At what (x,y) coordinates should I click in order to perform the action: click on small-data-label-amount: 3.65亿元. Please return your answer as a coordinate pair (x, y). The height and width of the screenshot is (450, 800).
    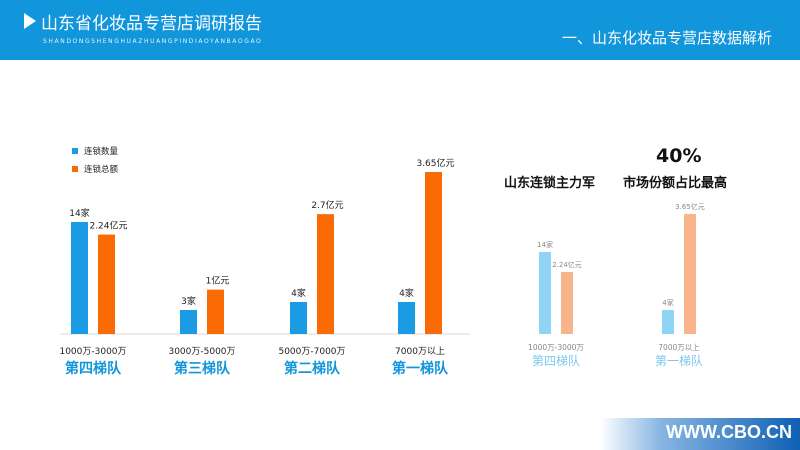
    Looking at the image, I should click on (690, 206).